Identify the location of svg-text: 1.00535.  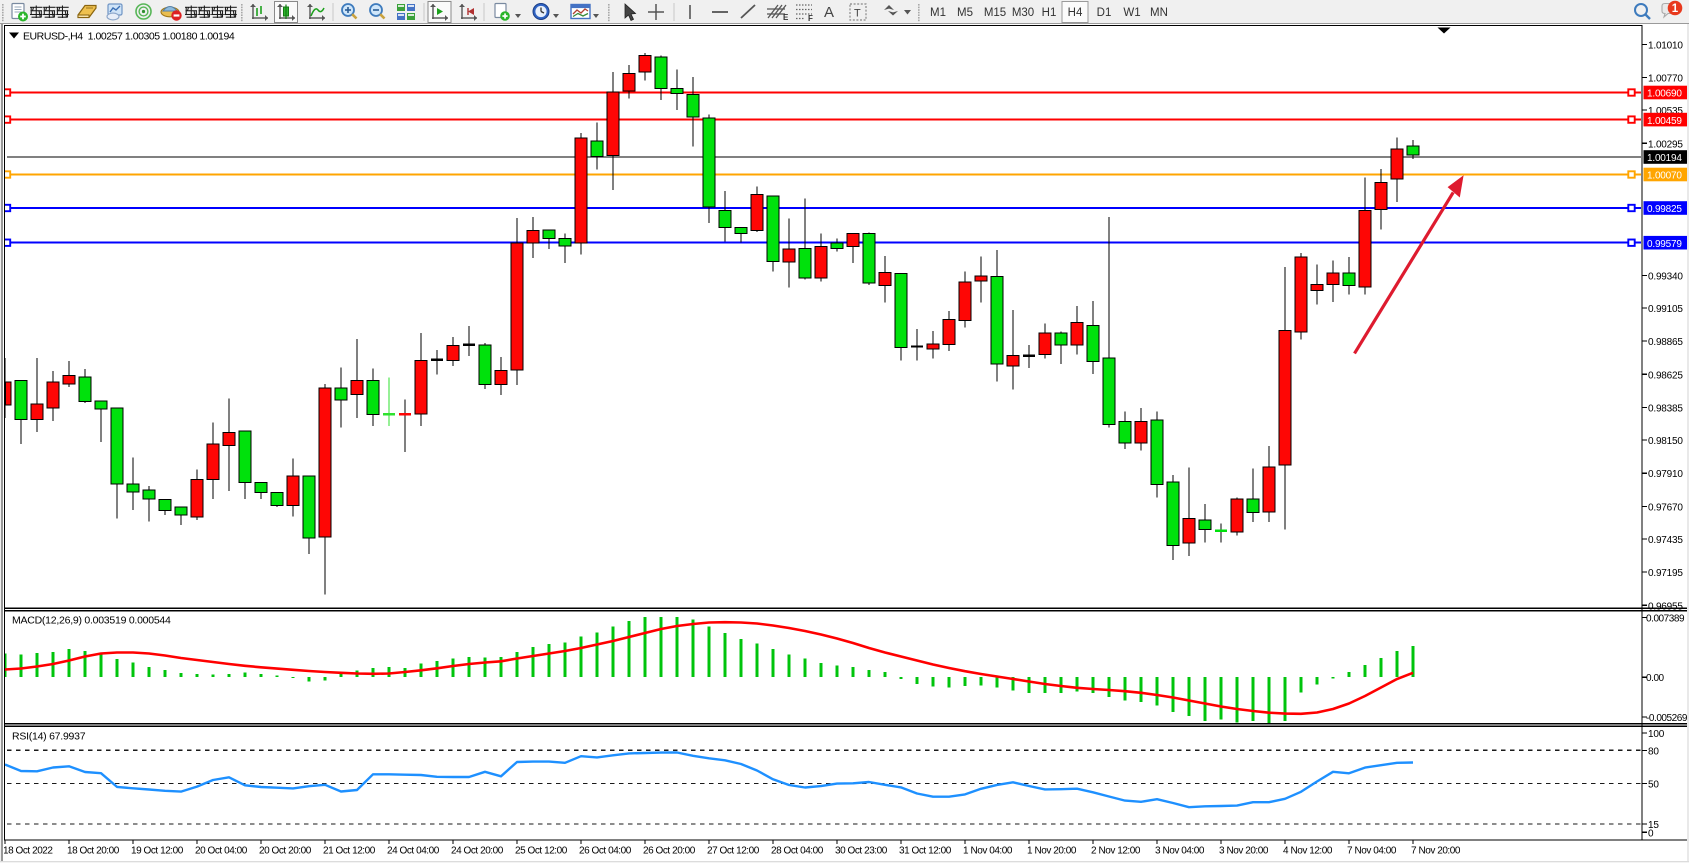
(1665, 111).